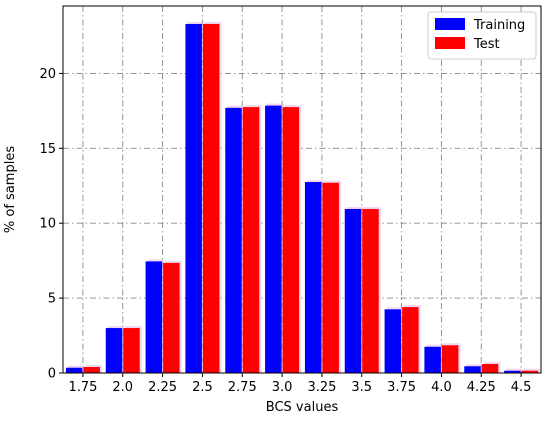 This screenshot has width=550, height=424. What do you see at coordinates (499, 25) in the screenshot?
I see `legend-label-training: Training` at bounding box center [499, 25].